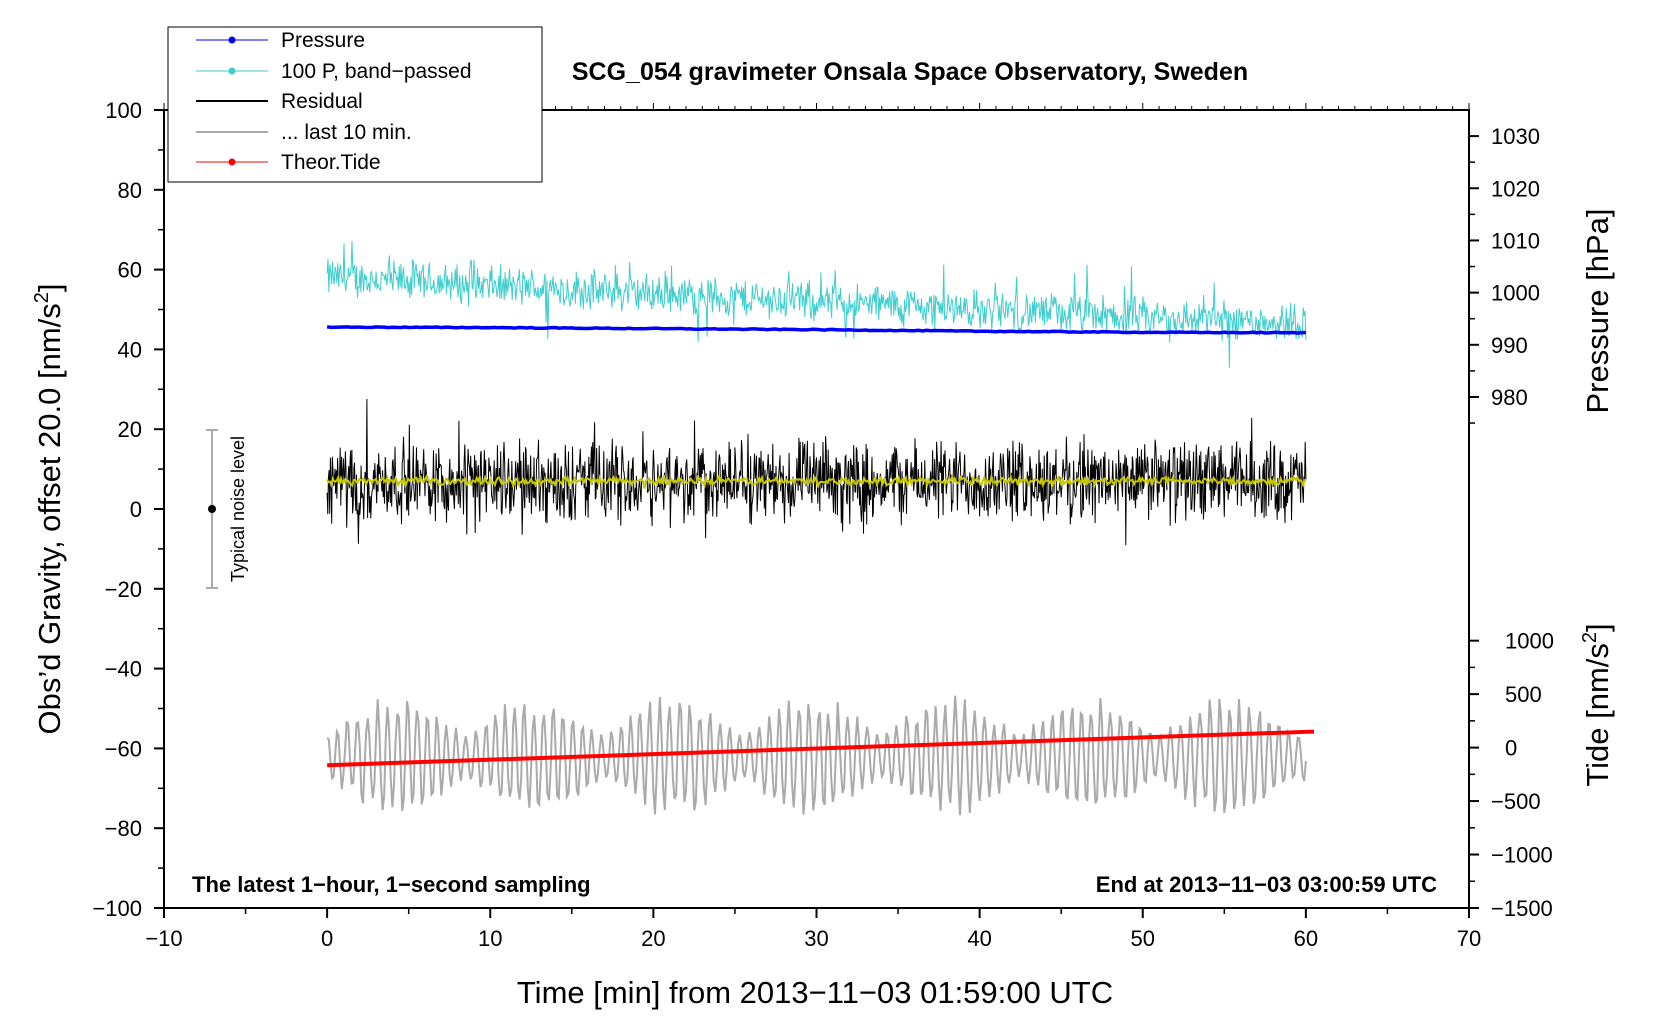 The image size is (1660, 1020). Describe the element at coordinates (280, 40) in the screenshot. I see `legend-item-pressure: Pressure` at that location.